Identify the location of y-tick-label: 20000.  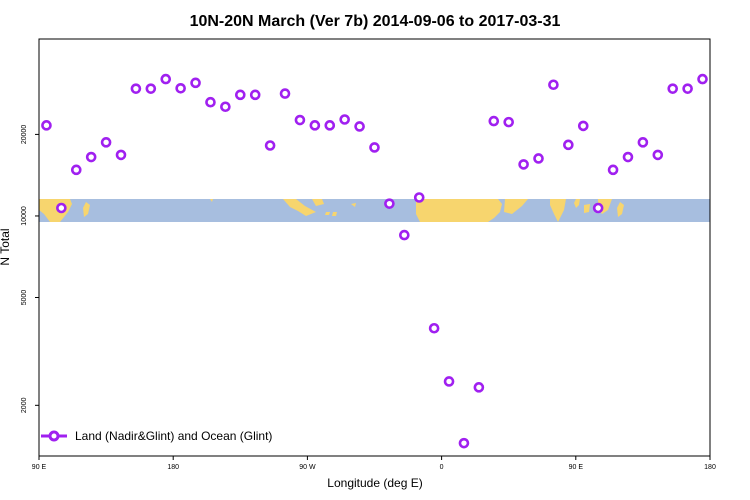
(24, 135).